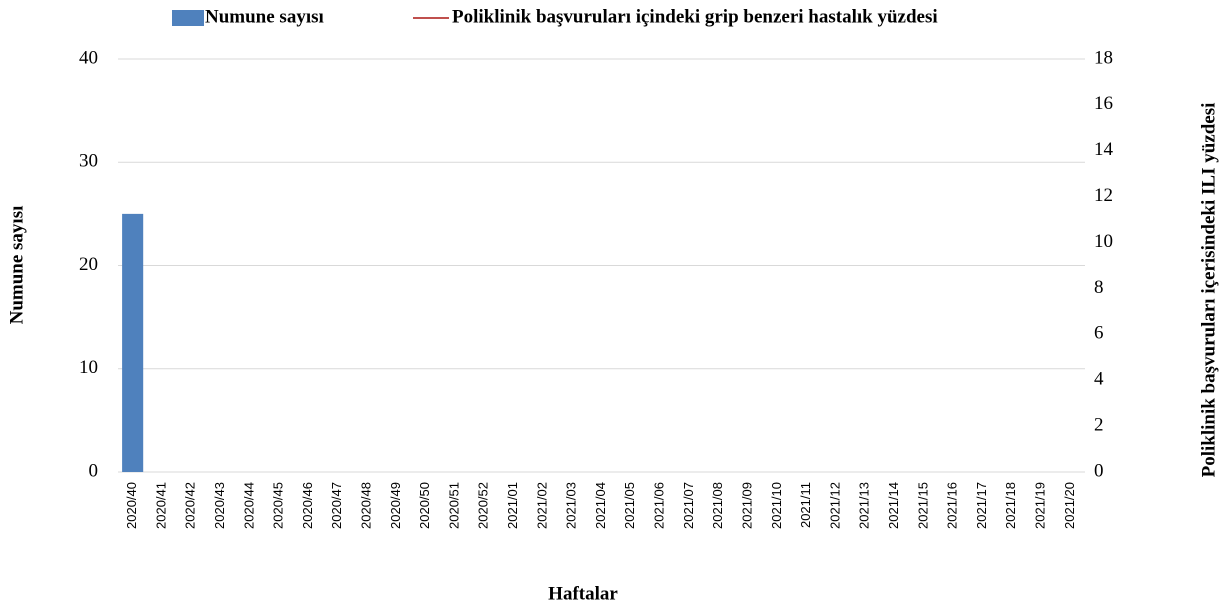 This screenshot has width=1226, height=607. What do you see at coordinates (1099, 470) in the screenshot?
I see `y2-tick-label: 0` at bounding box center [1099, 470].